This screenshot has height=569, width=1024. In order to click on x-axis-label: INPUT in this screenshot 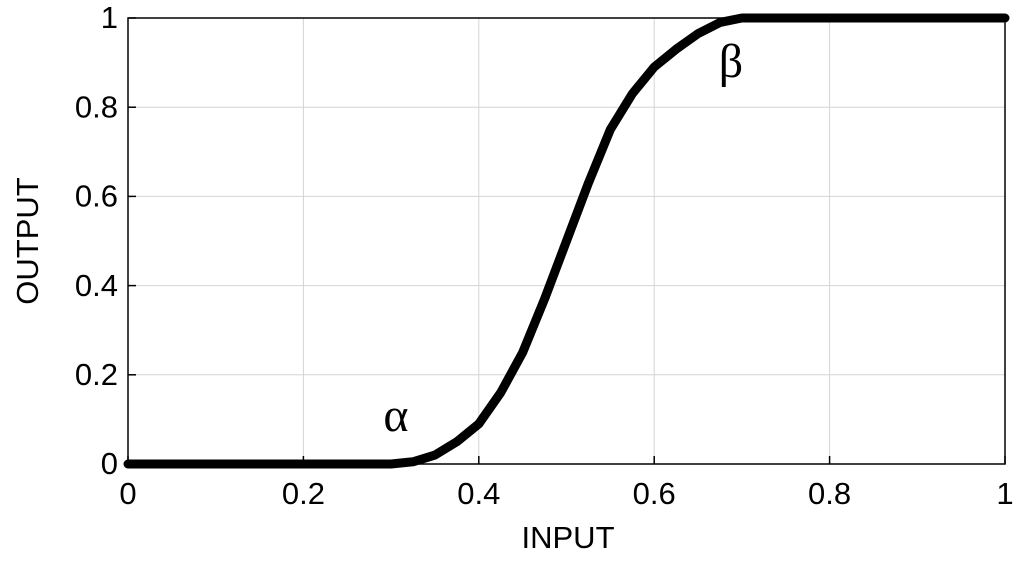, I will do `click(568, 537)`.